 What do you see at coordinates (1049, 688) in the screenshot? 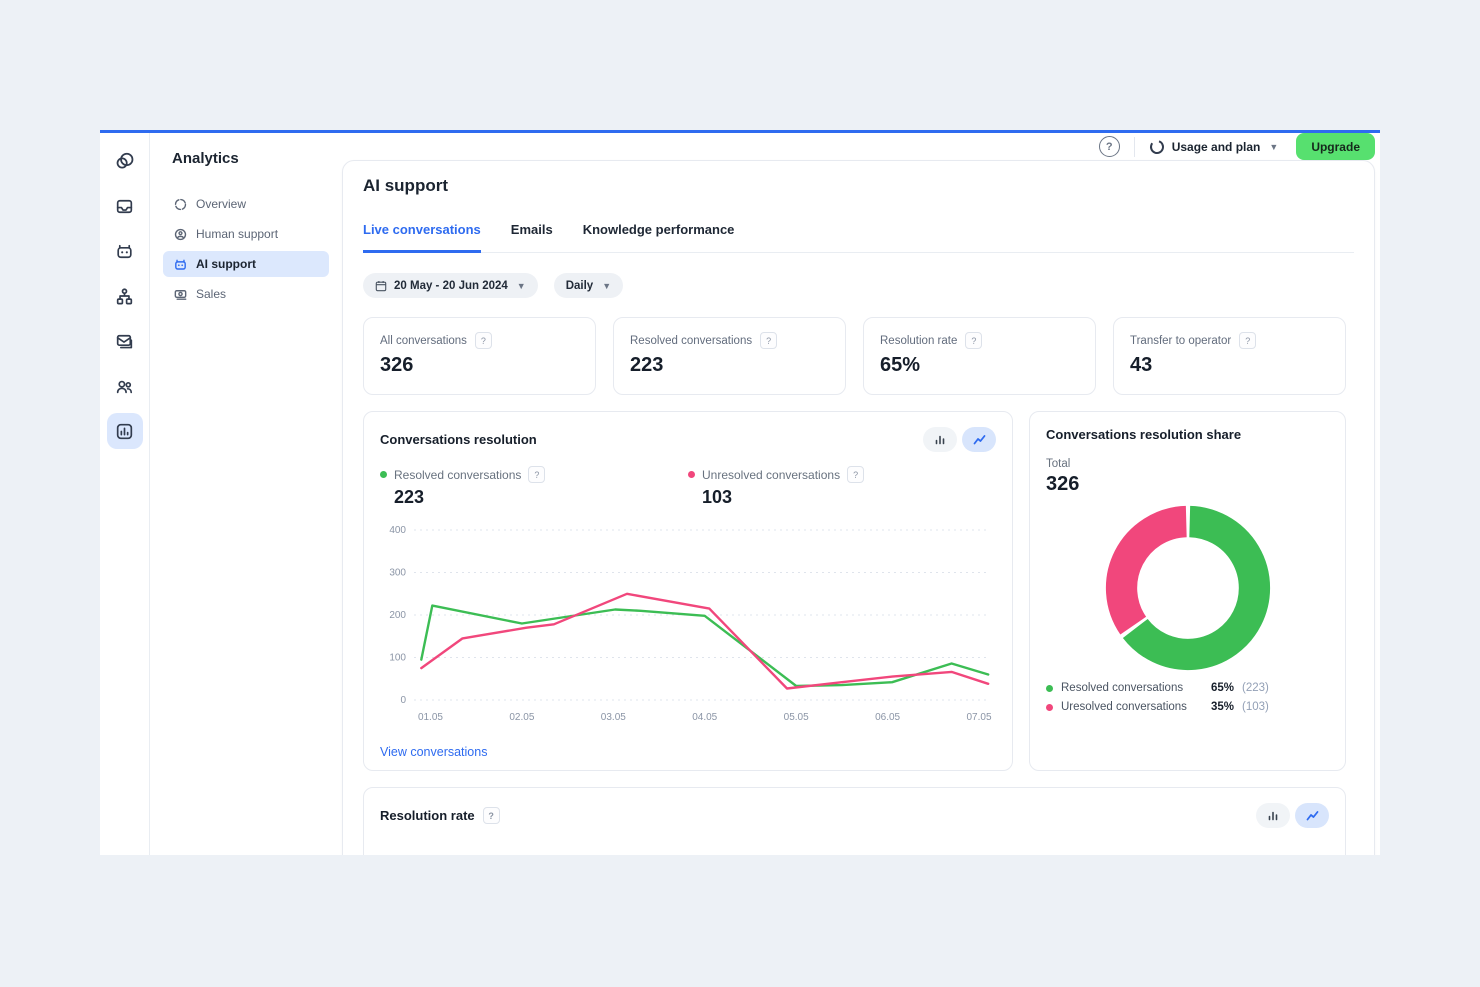
I see `resolved-legend-dot` at bounding box center [1049, 688].